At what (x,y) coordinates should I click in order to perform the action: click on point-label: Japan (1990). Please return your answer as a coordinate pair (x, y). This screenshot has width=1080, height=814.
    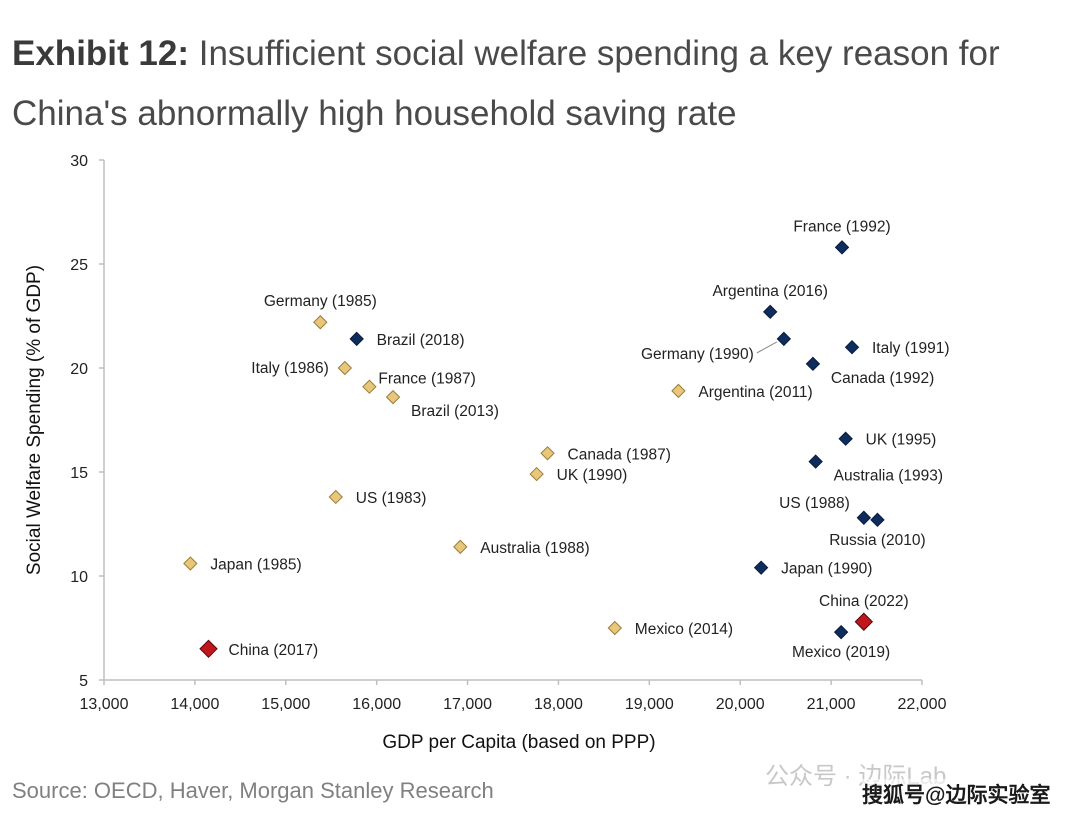
    Looking at the image, I should click on (826, 569).